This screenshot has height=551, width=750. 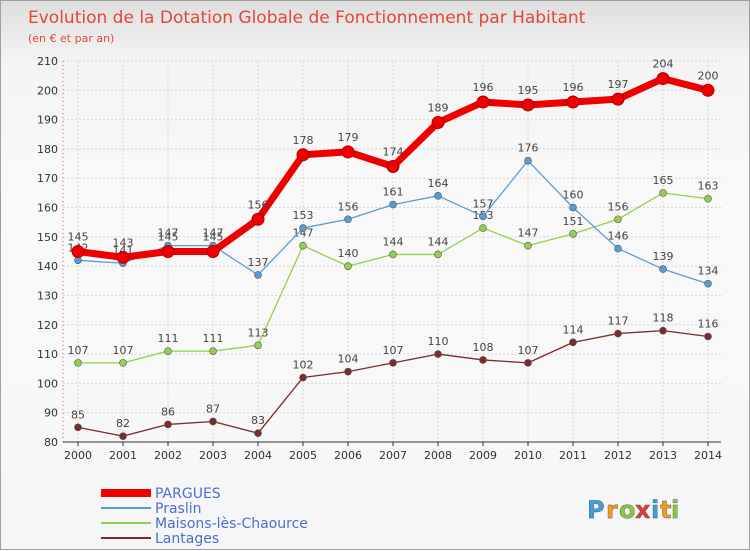 I want to click on x-tick-label: 2001, so click(x=123, y=455).